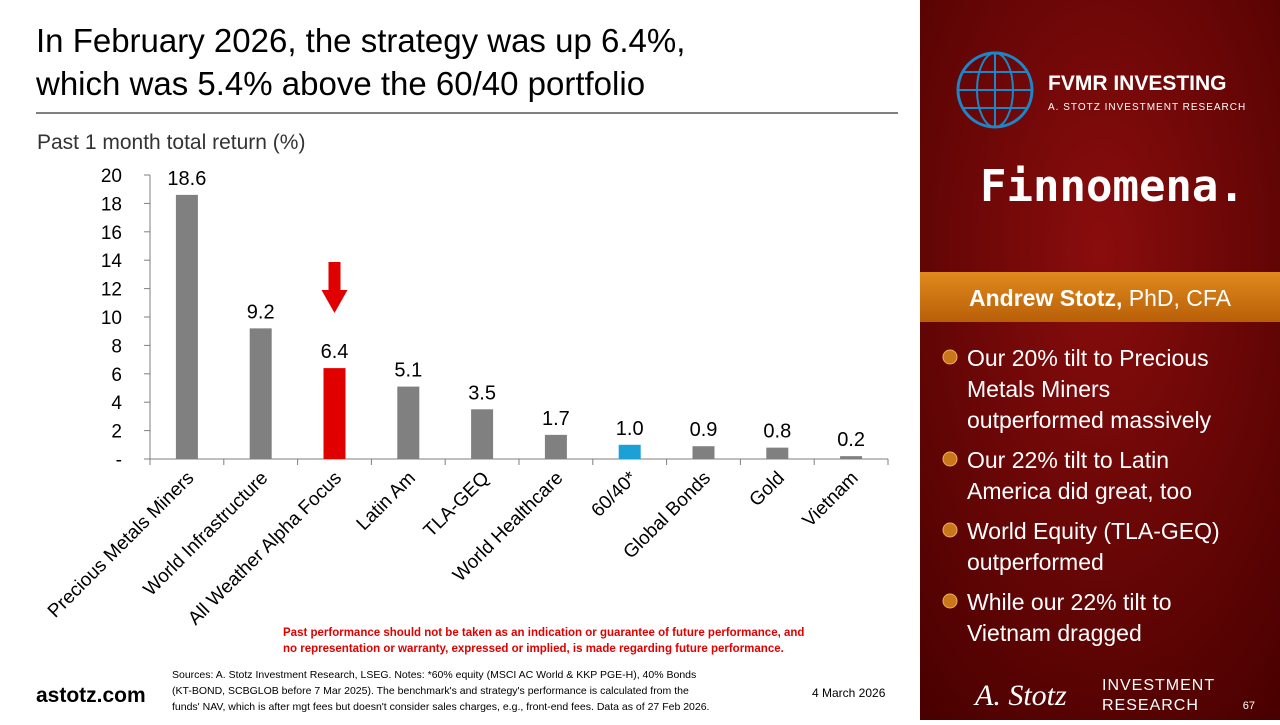 The height and width of the screenshot is (725, 1280). What do you see at coordinates (111, 318) in the screenshot?
I see `y-tick-label: 10` at bounding box center [111, 318].